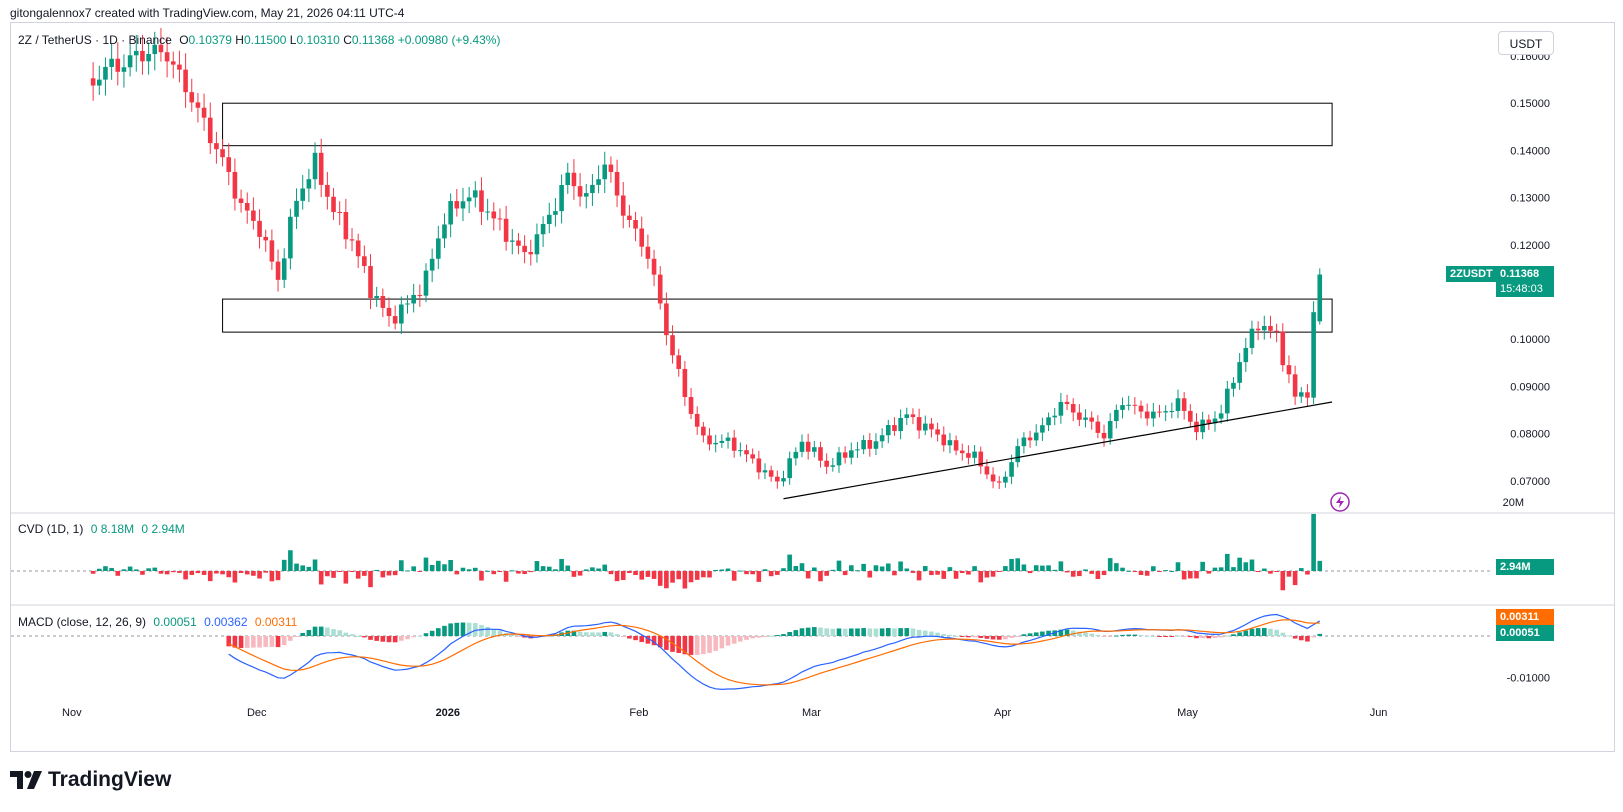  I want to click on cvd-title: CVD (1D, 1), so click(51, 529).